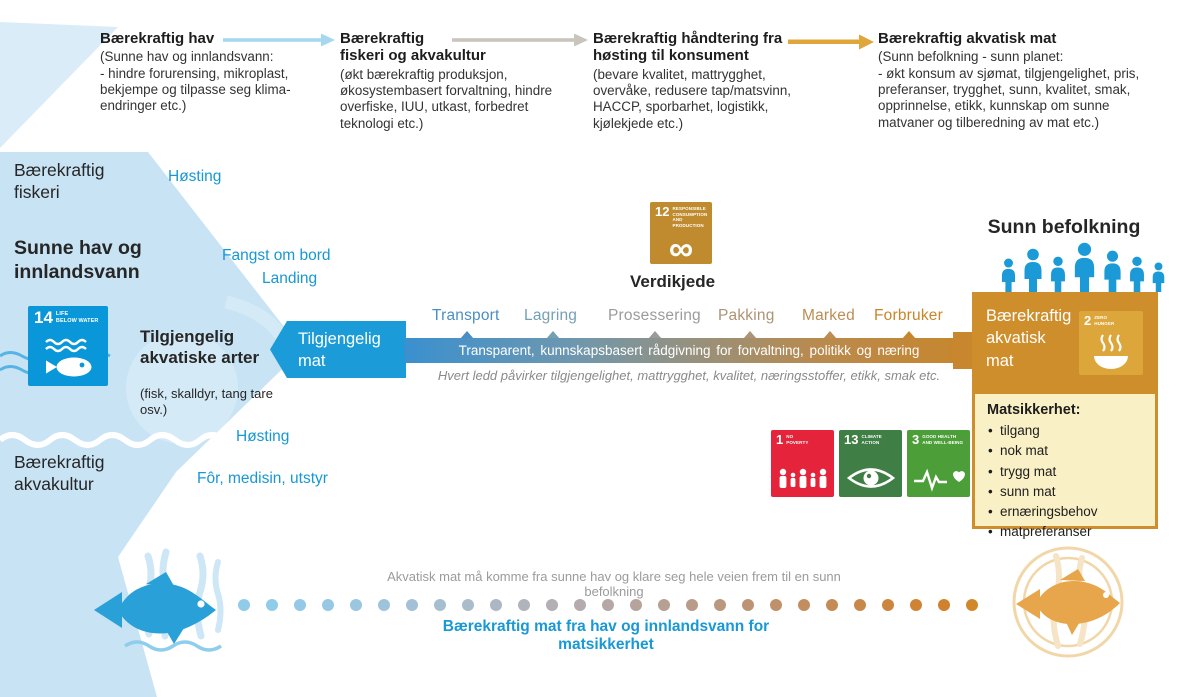 The image size is (1200, 697). What do you see at coordinates (802, 463) in the screenshot?
I see `sdg-1-badge: 1 NO POVERTY` at bounding box center [802, 463].